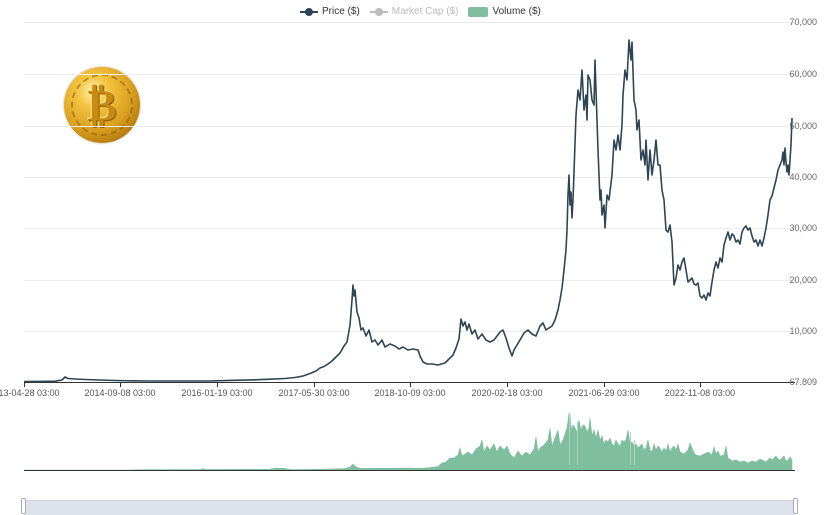  What do you see at coordinates (120, 393) in the screenshot?
I see `x-tick-label: 2014-09-08 03:00` at bounding box center [120, 393].